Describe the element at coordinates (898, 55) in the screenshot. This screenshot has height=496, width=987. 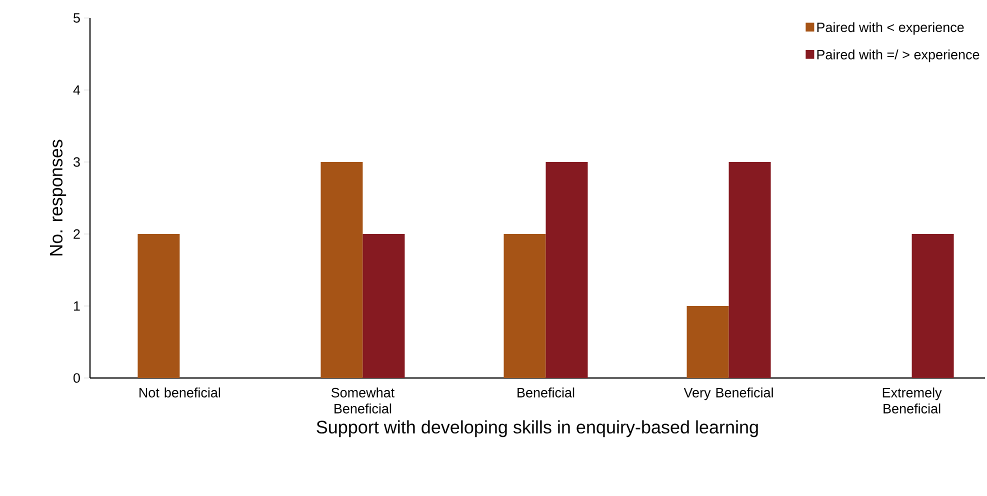
I see `legend-label: Paired with =/ > experience` at that location.